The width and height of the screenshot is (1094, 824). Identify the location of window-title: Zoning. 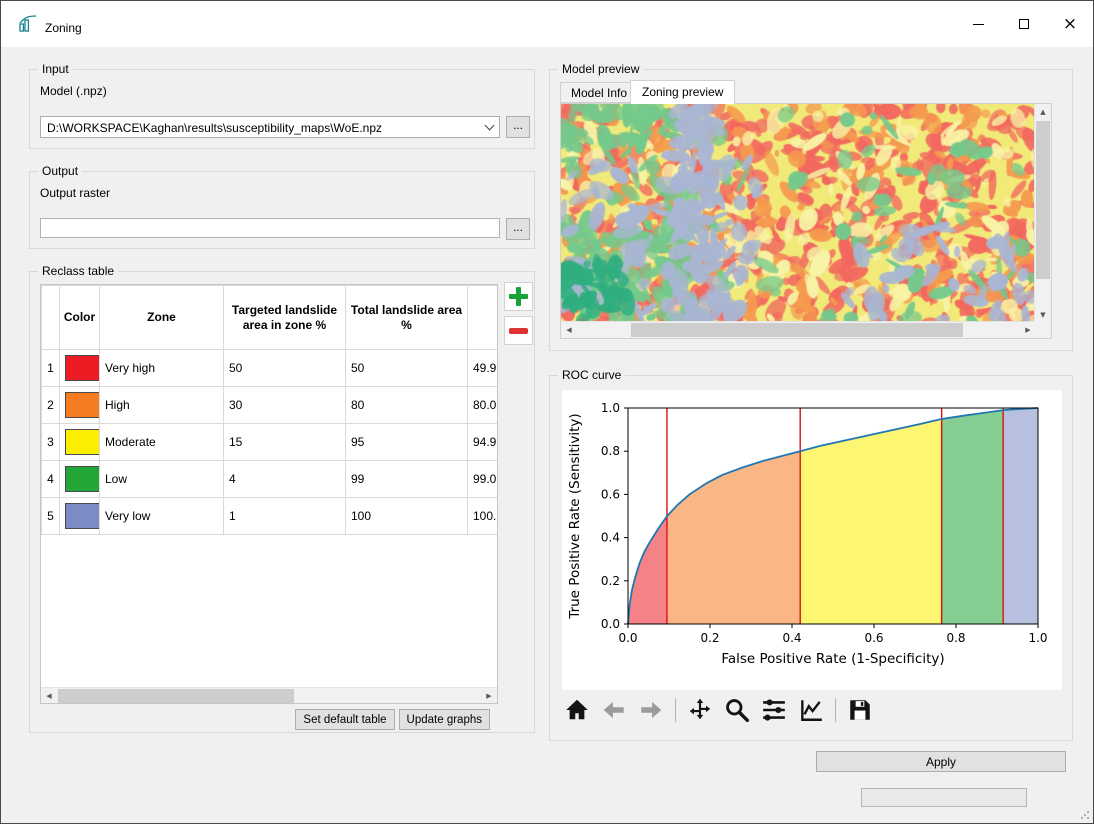
(63, 28).